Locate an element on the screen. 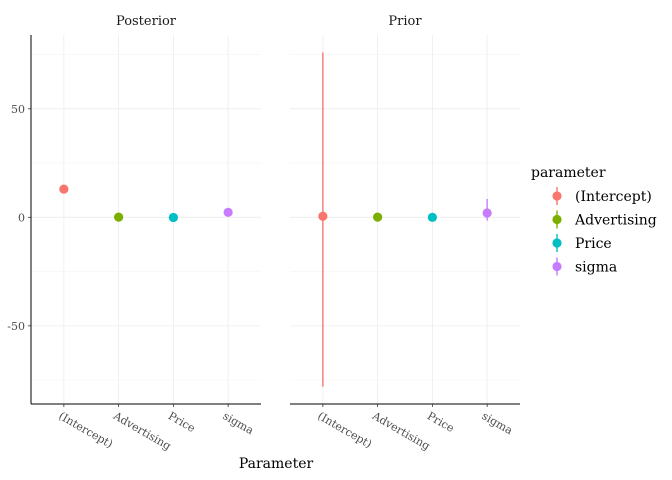 The image size is (672, 480). x-axis-title: Parameter is located at coordinates (276, 464).